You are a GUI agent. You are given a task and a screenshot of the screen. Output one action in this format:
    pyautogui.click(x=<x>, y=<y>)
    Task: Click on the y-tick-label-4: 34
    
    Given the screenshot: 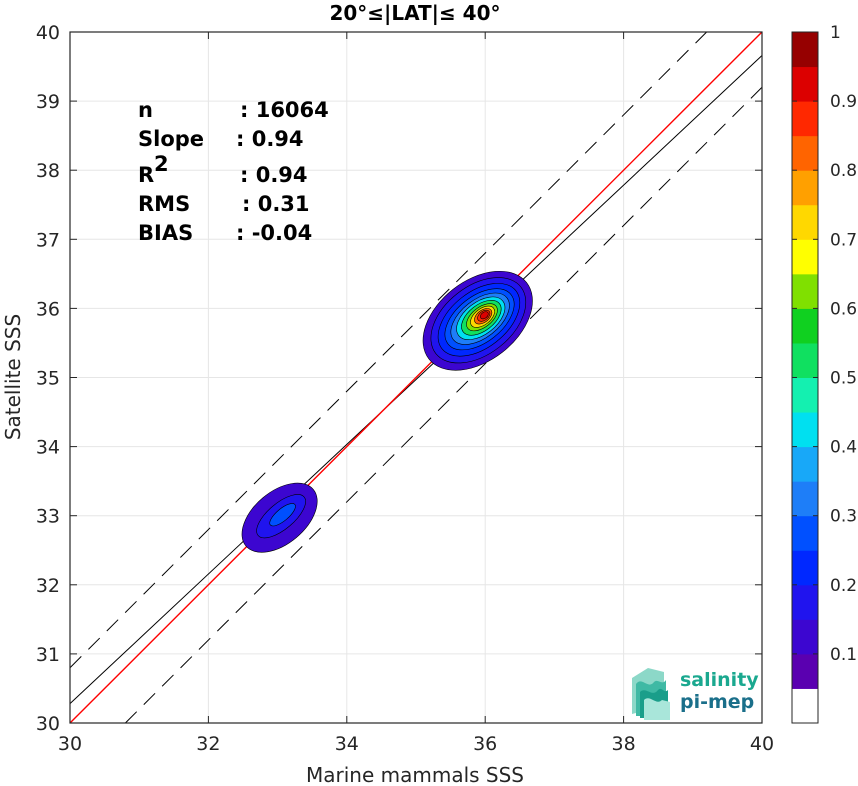 What is the action you would take?
    pyautogui.click(x=48, y=448)
    